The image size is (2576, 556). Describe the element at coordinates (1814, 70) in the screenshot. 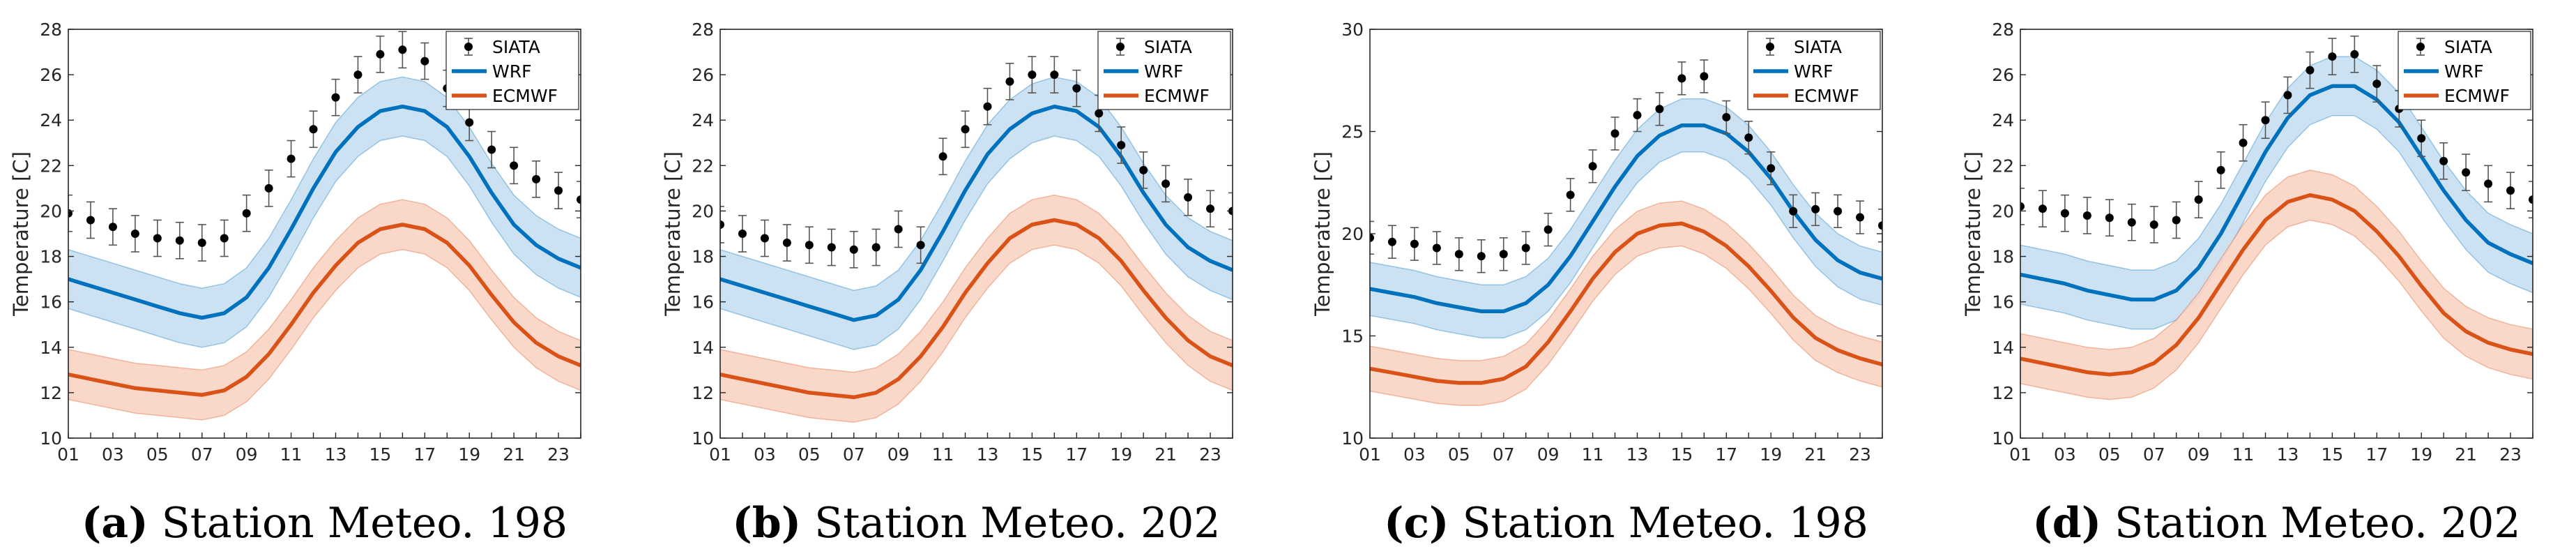

I see `legend: SIATA WRF ECMWF` at that location.